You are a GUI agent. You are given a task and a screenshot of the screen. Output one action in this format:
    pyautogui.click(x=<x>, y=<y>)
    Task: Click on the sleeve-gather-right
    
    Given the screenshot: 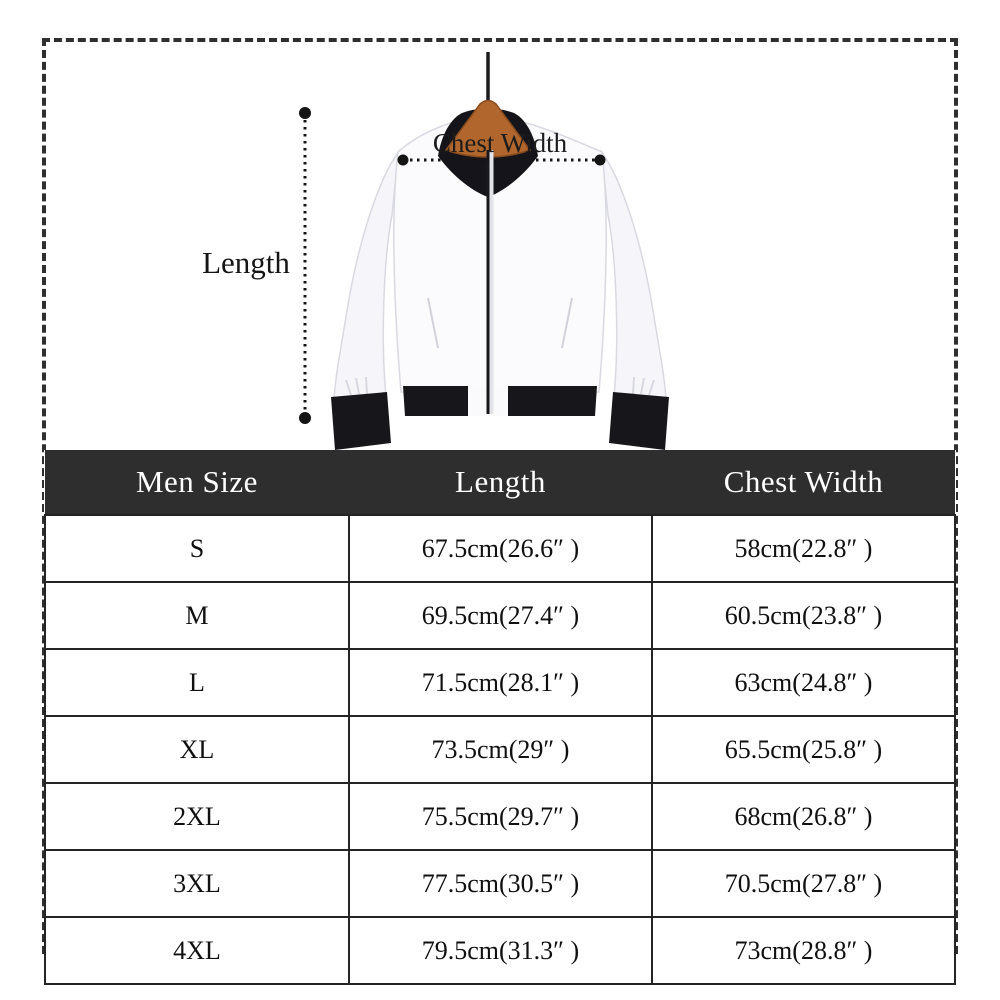 What is the action you would take?
    pyautogui.click(x=643, y=386)
    